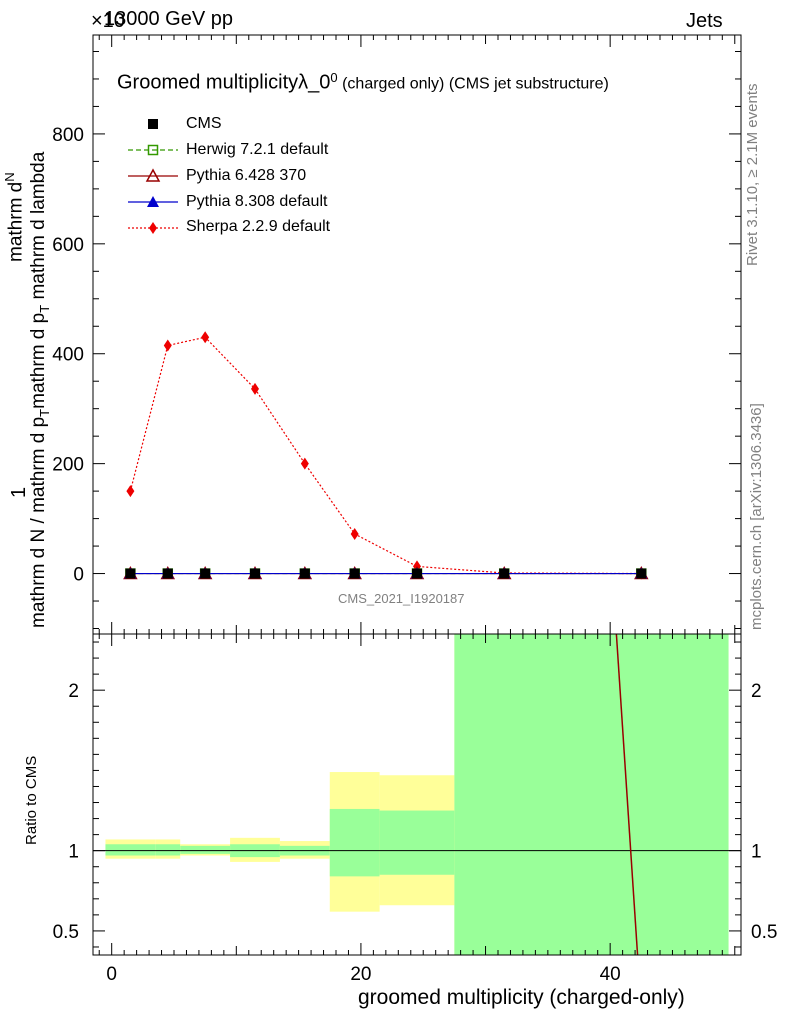  What do you see at coordinates (401, 598) in the screenshot?
I see `analysis-watermark: CMS_2021_I1920187` at bounding box center [401, 598].